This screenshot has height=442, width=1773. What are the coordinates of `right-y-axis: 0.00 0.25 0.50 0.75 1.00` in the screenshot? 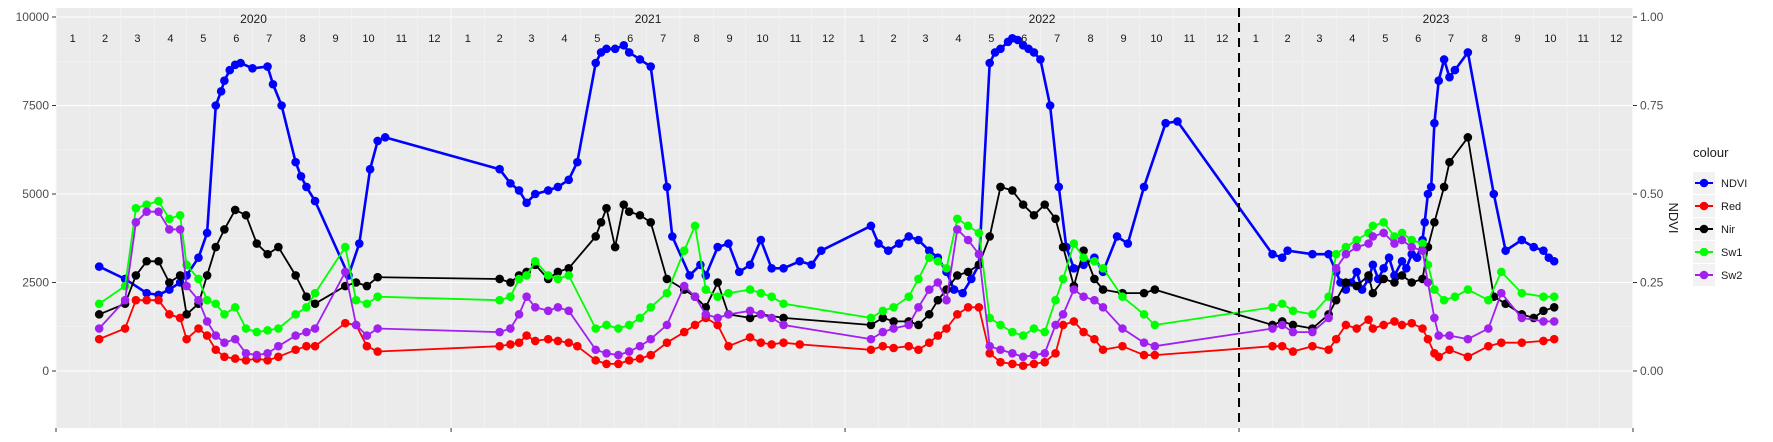 It's located at (1648, 194).